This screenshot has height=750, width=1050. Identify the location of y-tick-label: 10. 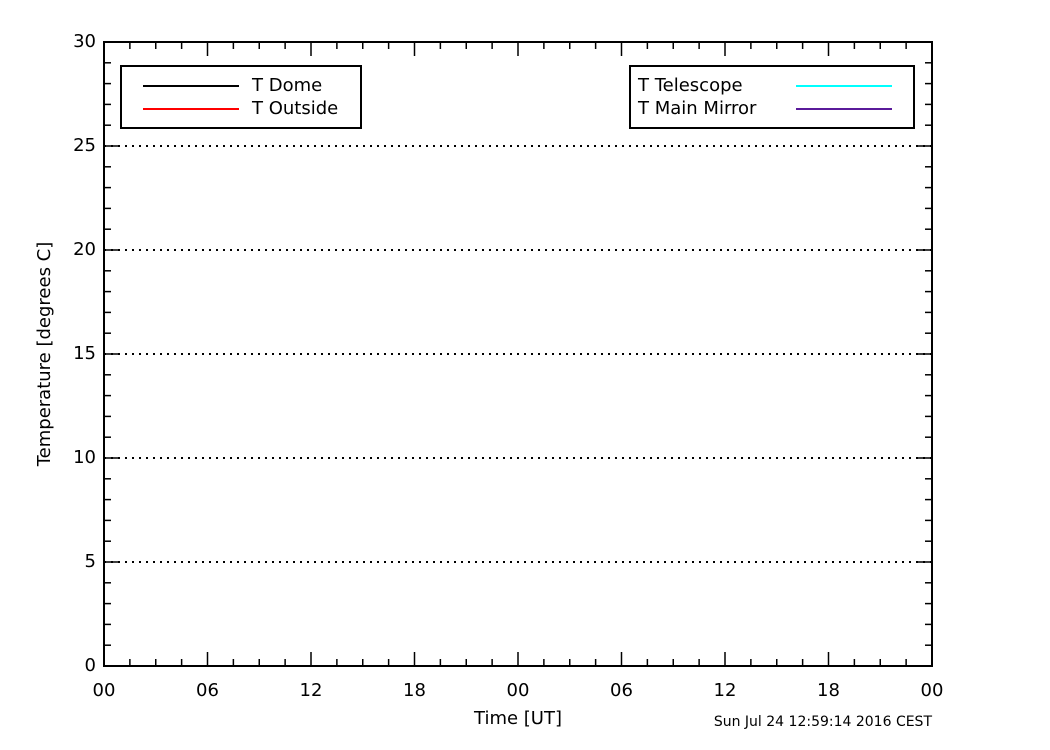
(84, 457).